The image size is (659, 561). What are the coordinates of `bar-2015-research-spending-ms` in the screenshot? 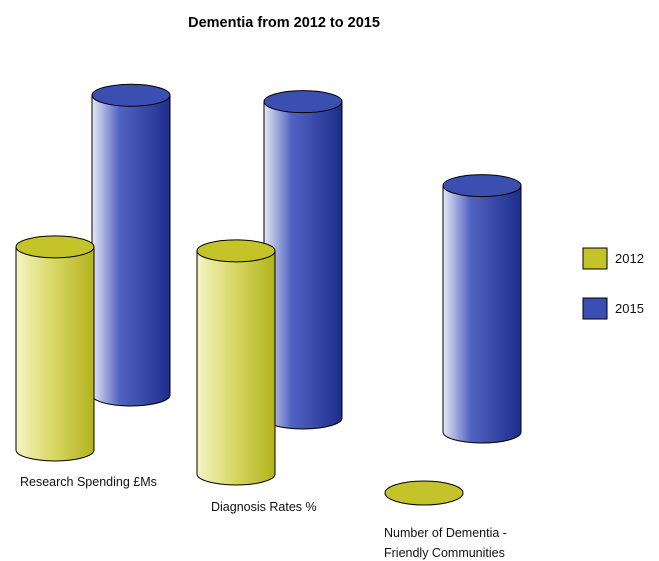 It's located at (131, 245).